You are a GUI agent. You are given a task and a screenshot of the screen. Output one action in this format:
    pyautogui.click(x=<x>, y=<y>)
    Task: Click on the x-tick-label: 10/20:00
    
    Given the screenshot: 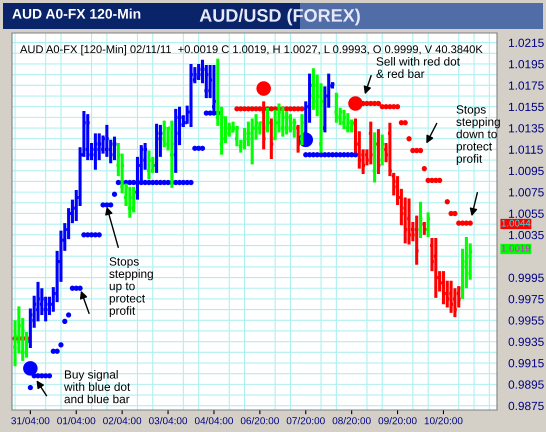 What is the action you would take?
    pyautogui.click(x=443, y=420)
    